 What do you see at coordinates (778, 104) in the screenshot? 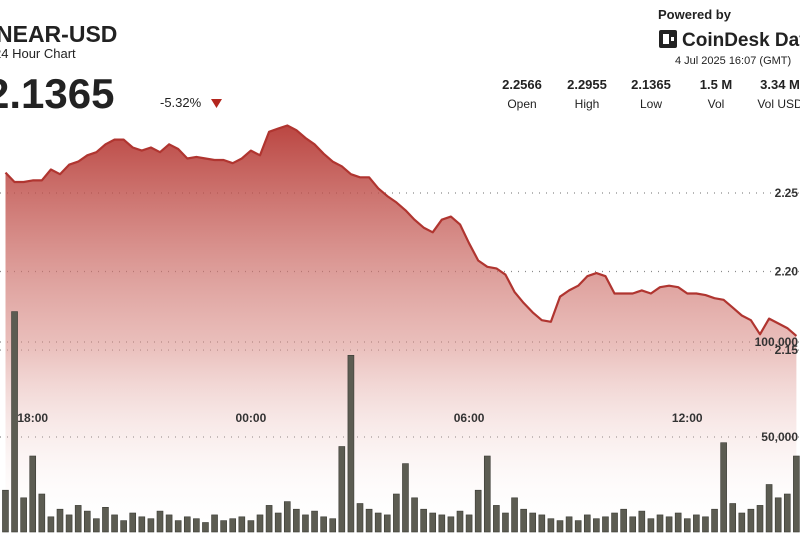
I see `stat-label: Vol USD` at bounding box center [778, 104].